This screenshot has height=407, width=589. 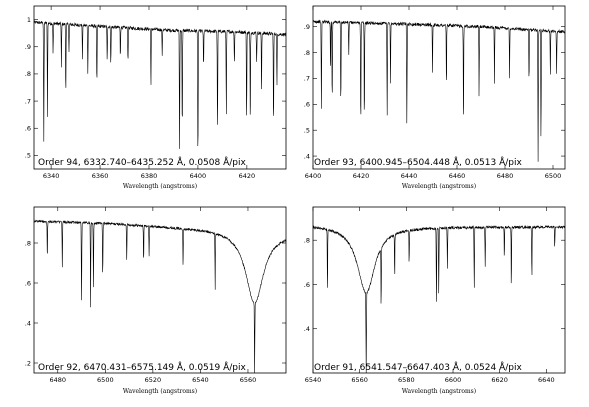 I want to click on spectrum-line, so click(x=160, y=84).